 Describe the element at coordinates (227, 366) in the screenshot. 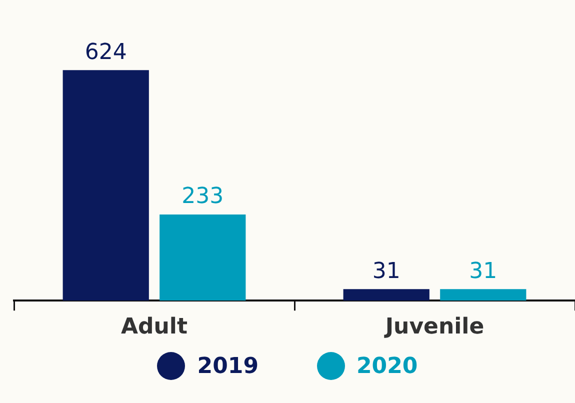

I see `legend-label: 2019` at that location.